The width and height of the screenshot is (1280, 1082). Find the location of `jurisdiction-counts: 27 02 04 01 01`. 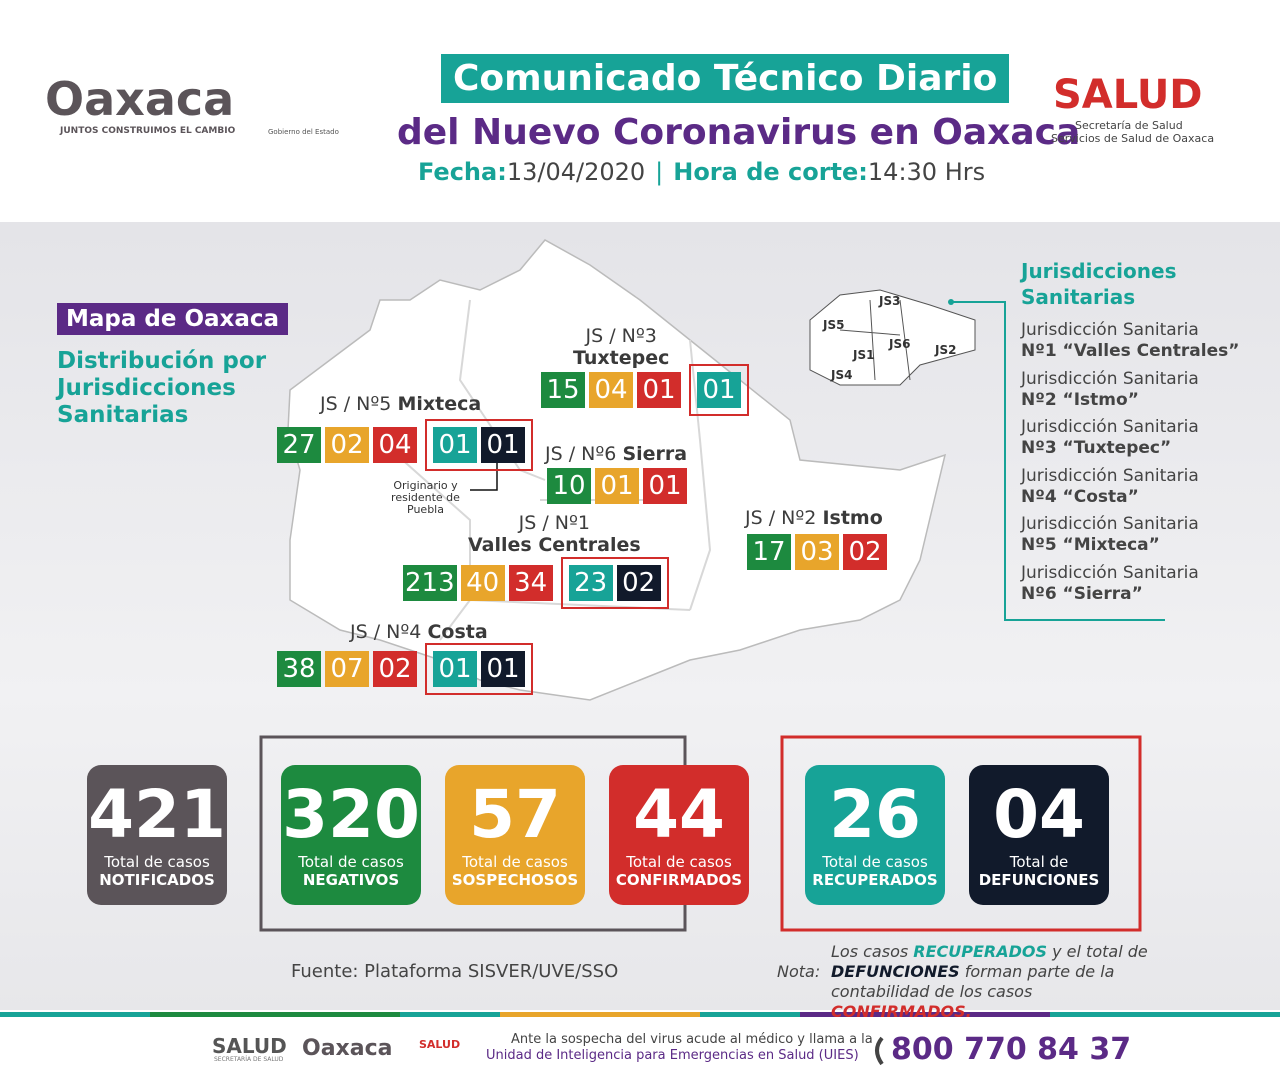

jurisdiction-counts: 27 02 04 01 01 is located at coordinates (405, 445).